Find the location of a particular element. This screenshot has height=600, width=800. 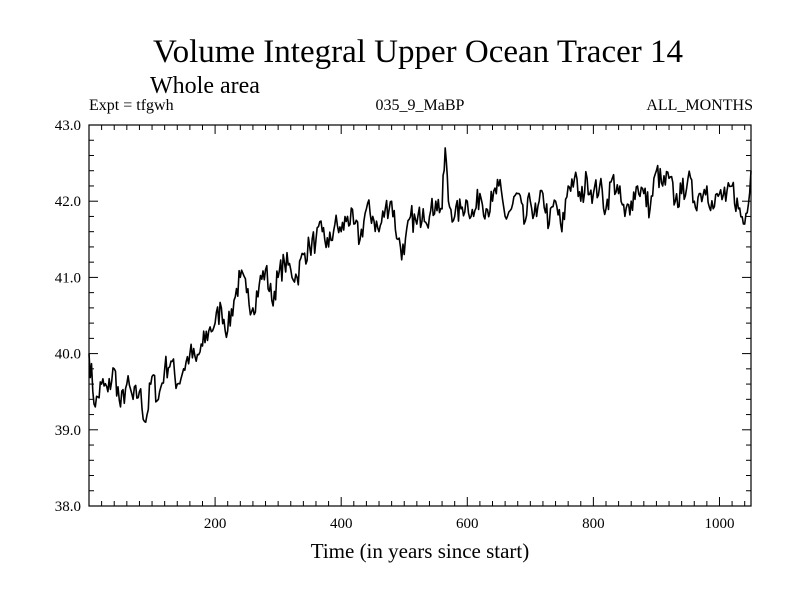

x-tick-label: 400 is located at coordinates (341, 524).